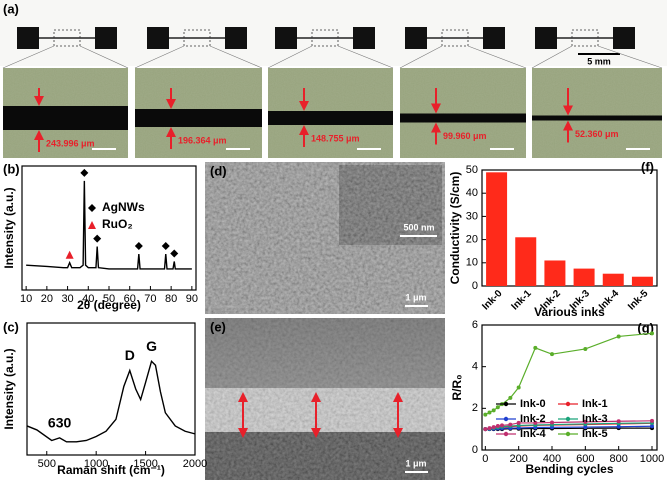 This screenshot has width=667, height=489. I want to click on x-tick-label: 90, so click(192, 299).